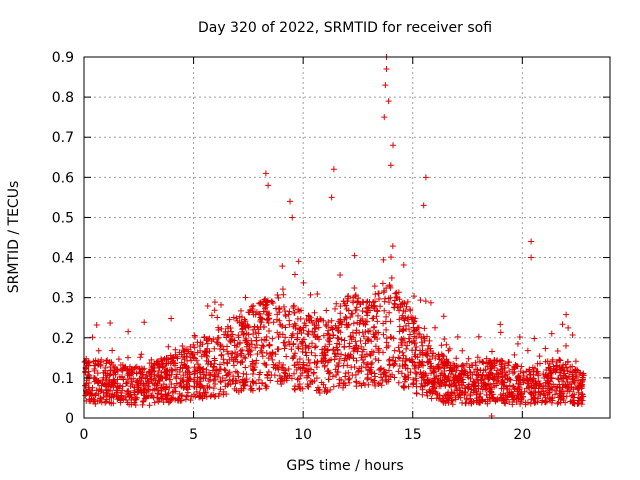 The height and width of the screenshot is (480, 640). Describe the element at coordinates (303, 435) in the screenshot. I see `x-tick-label: 10` at that location.